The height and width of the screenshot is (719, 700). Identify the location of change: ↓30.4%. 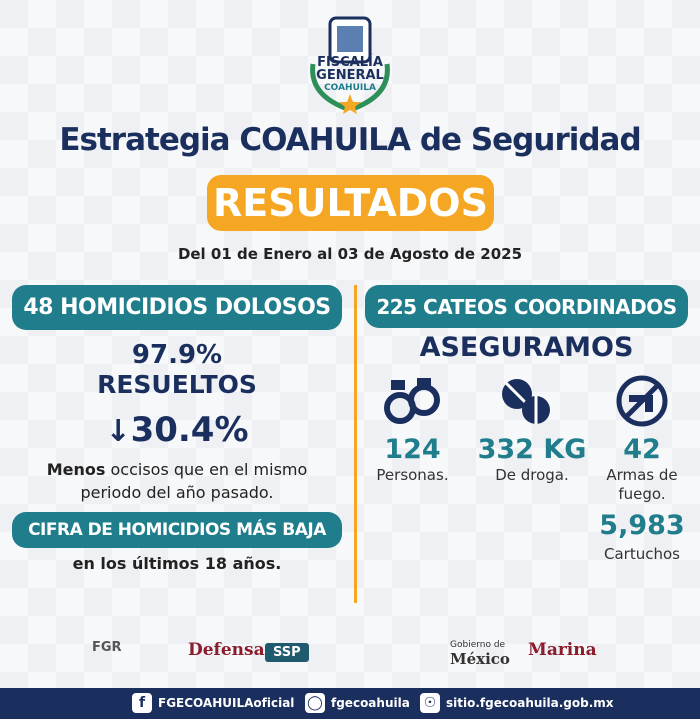
(177, 430).